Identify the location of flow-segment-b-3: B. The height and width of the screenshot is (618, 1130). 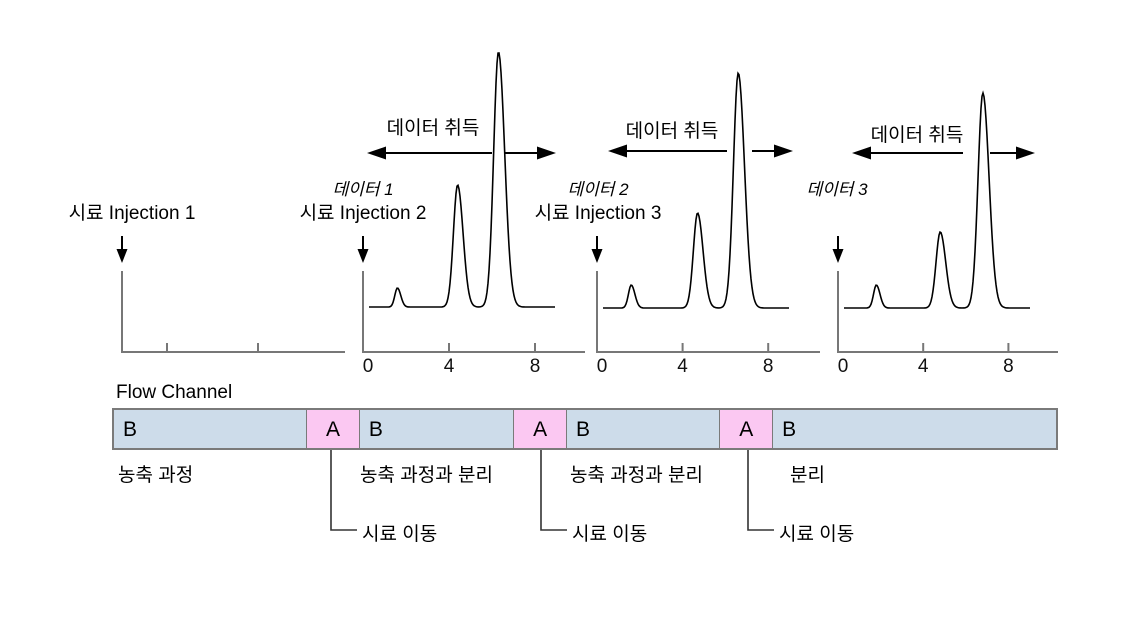
(436, 429).